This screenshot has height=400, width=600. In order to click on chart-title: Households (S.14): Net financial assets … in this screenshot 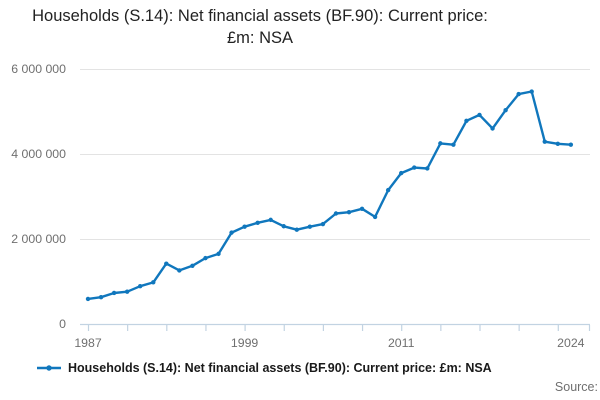, I will do `click(260, 27)`.